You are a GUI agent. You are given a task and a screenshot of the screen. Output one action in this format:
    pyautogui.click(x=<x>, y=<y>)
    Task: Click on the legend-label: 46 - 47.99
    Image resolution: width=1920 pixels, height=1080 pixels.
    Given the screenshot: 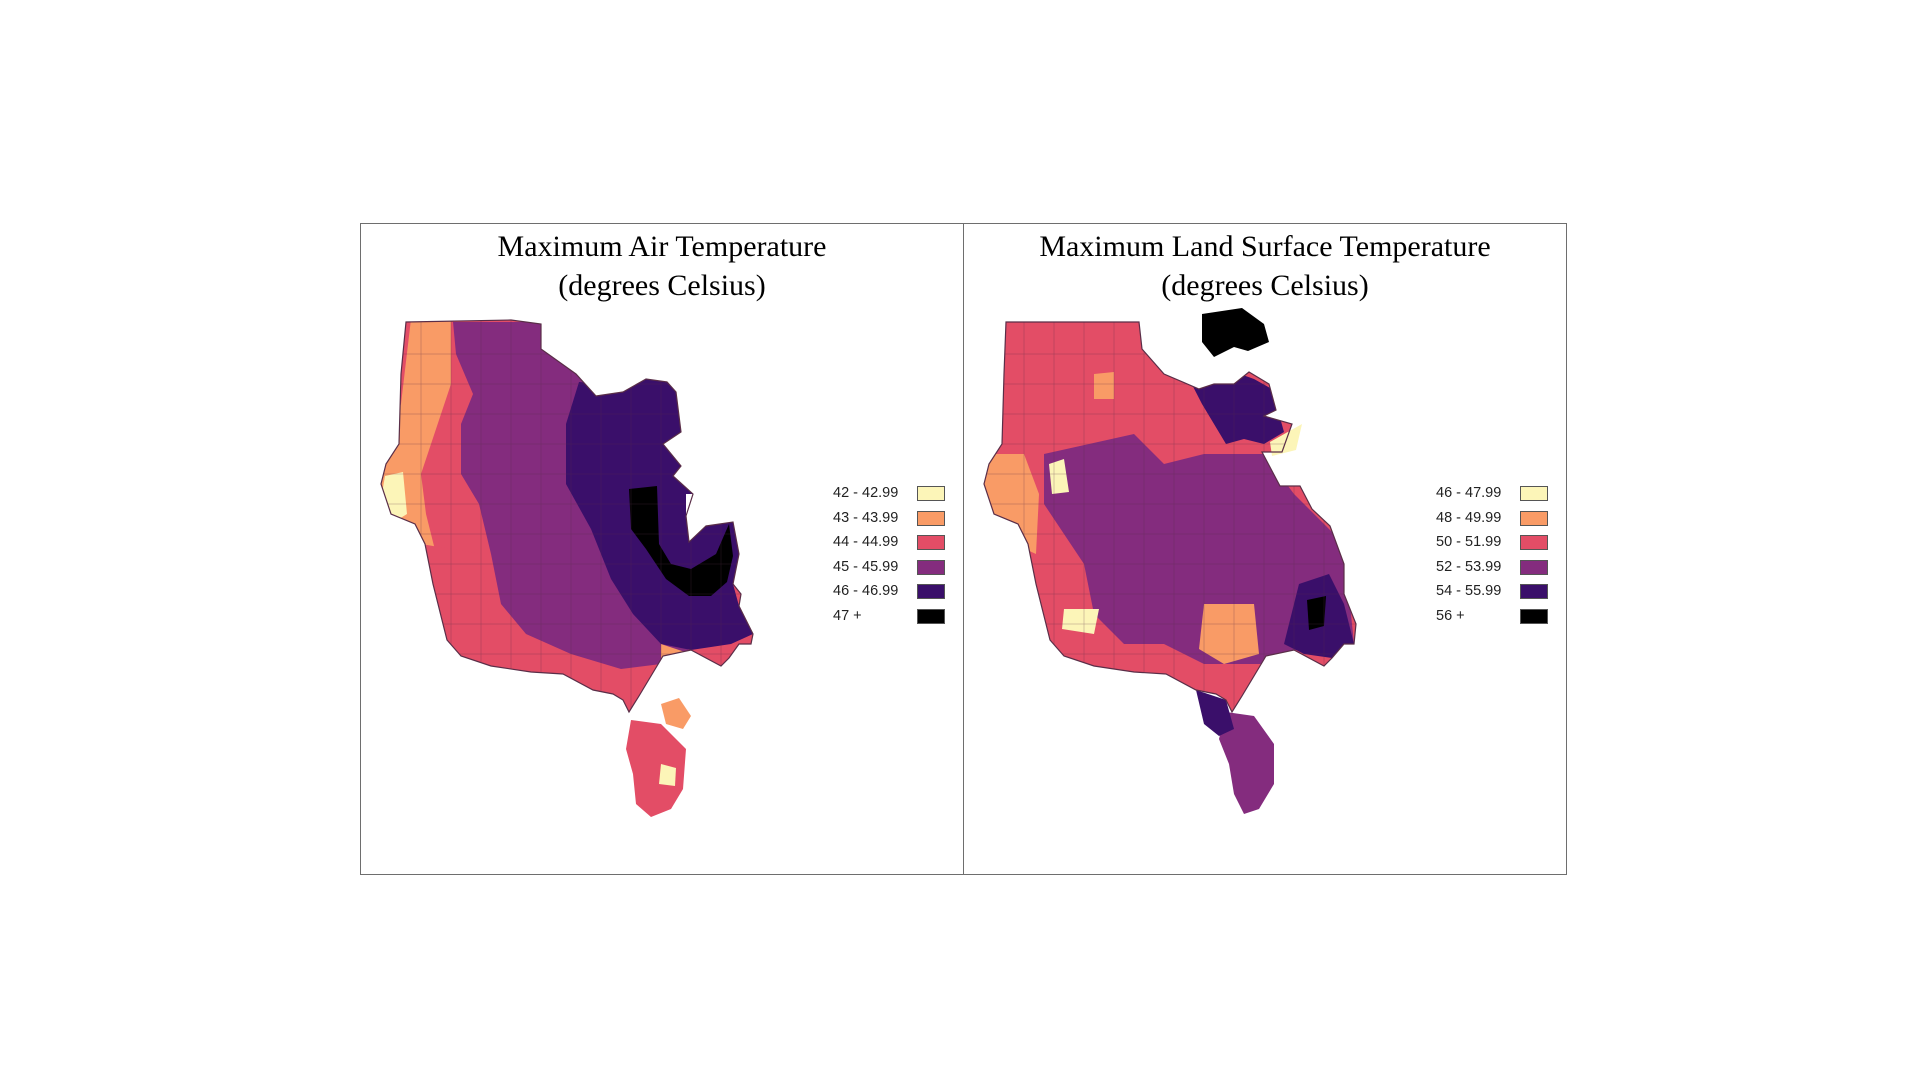 What is the action you would take?
    pyautogui.click(x=1469, y=493)
    